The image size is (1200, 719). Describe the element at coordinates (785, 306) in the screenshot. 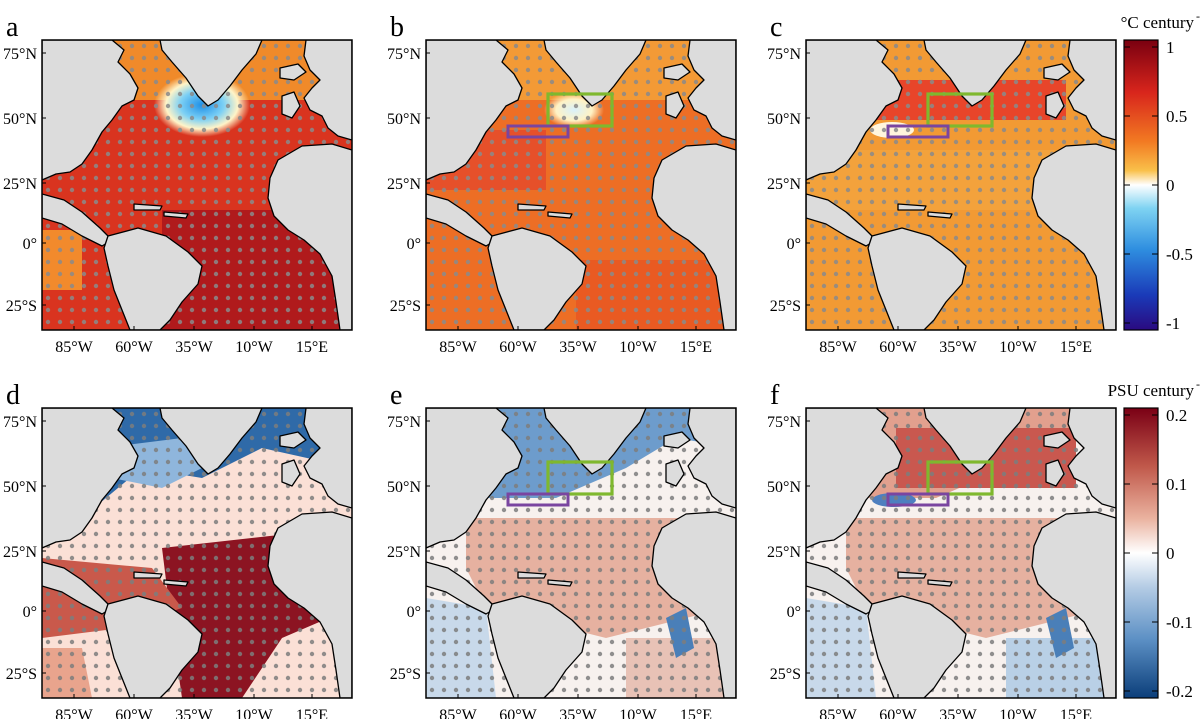

I see `lat-tick-label: 25°S` at that location.